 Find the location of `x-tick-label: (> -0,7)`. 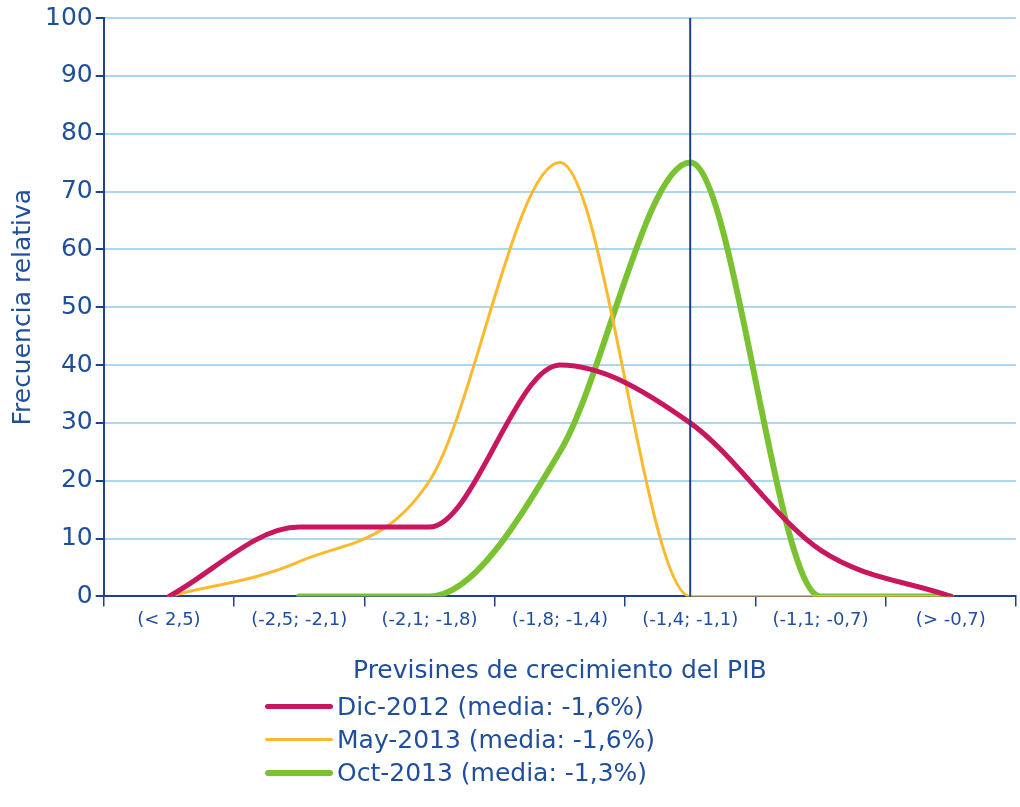

x-tick-label: (> -0,7) is located at coordinates (950, 618).